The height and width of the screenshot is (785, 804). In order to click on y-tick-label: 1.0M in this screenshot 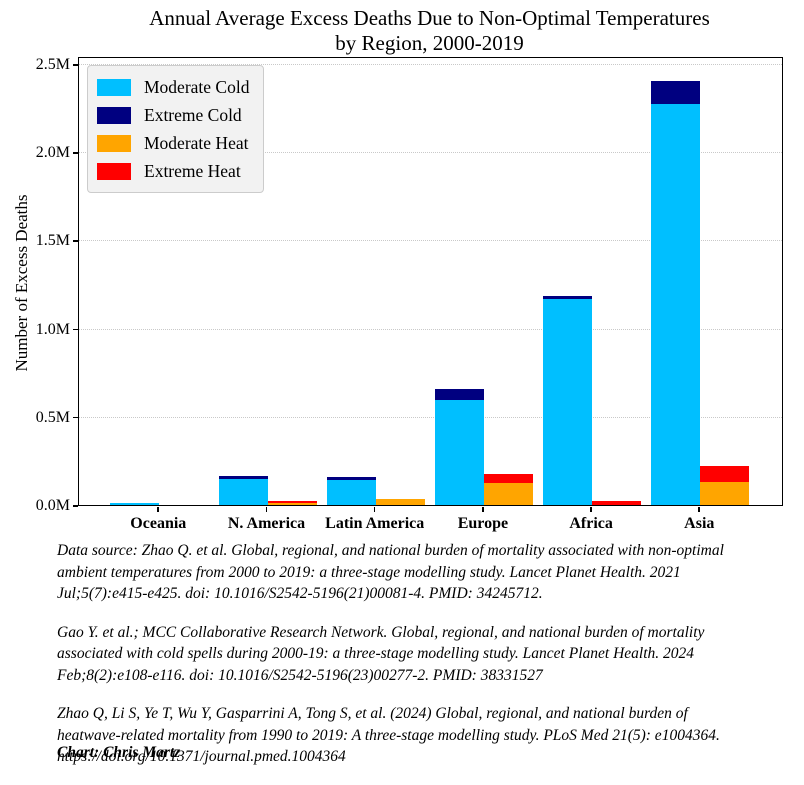, I will do `click(52, 329)`.